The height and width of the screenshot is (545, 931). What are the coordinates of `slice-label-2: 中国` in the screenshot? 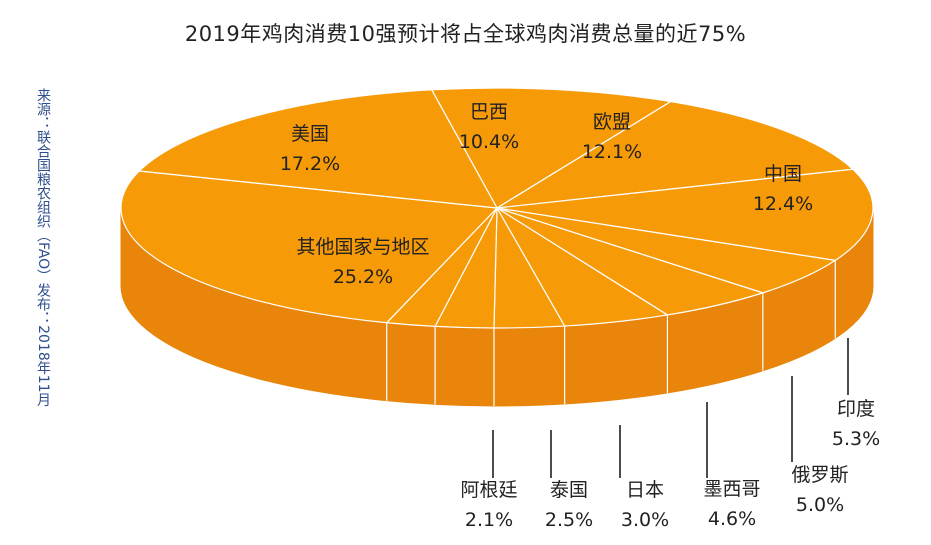 It's located at (783, 174).